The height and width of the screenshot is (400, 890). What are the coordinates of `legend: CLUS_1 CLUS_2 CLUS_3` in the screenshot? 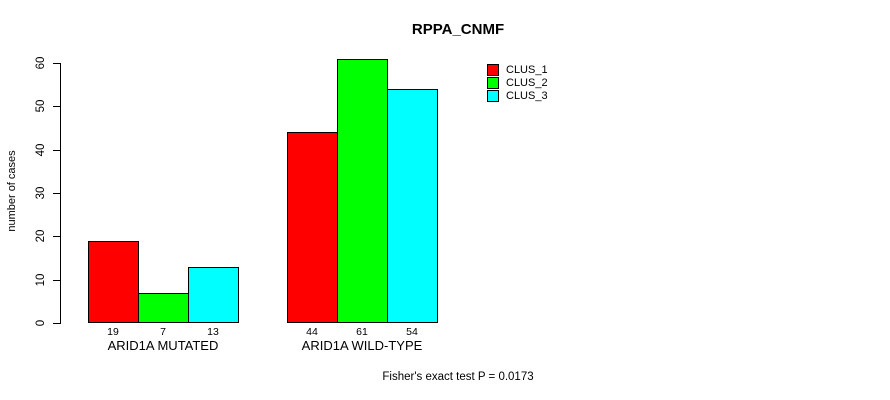 It's located at (517, 83).